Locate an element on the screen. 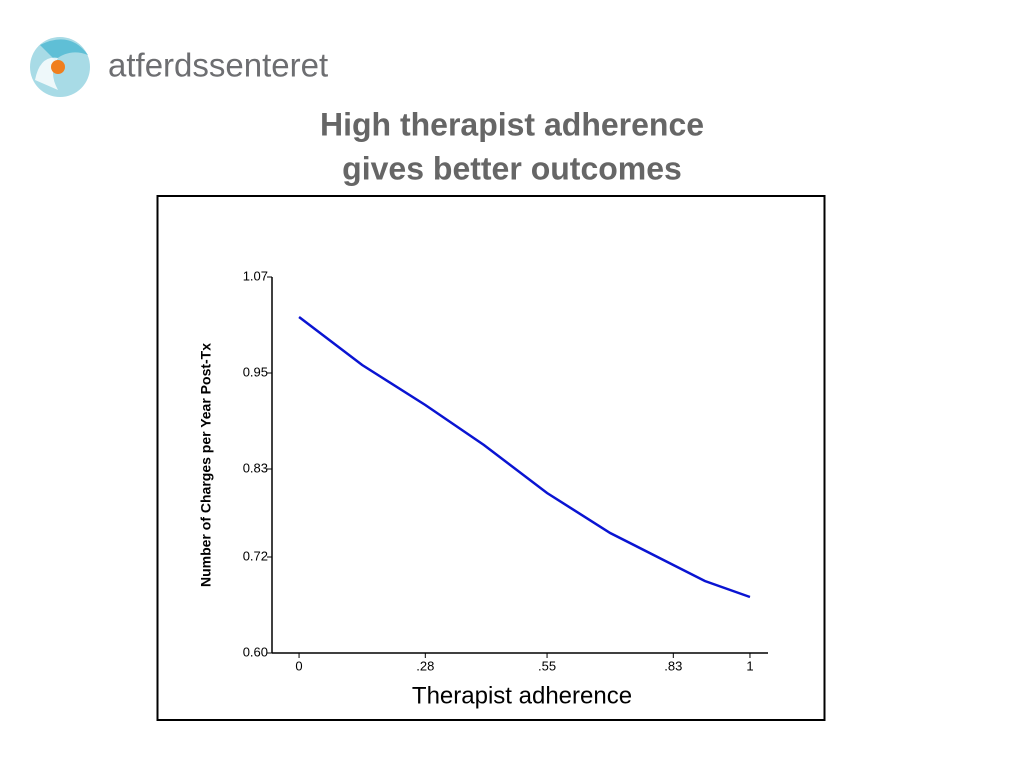 The width and height of the screenshot is (1024, 768). x-tick-label: 0 is located at coordinates (298, 665).